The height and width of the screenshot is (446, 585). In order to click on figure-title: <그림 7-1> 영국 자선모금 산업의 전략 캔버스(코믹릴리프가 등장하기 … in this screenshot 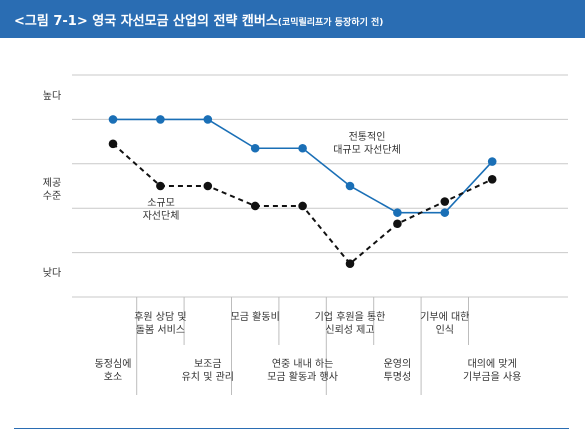, I will do `click(199, 21)`.